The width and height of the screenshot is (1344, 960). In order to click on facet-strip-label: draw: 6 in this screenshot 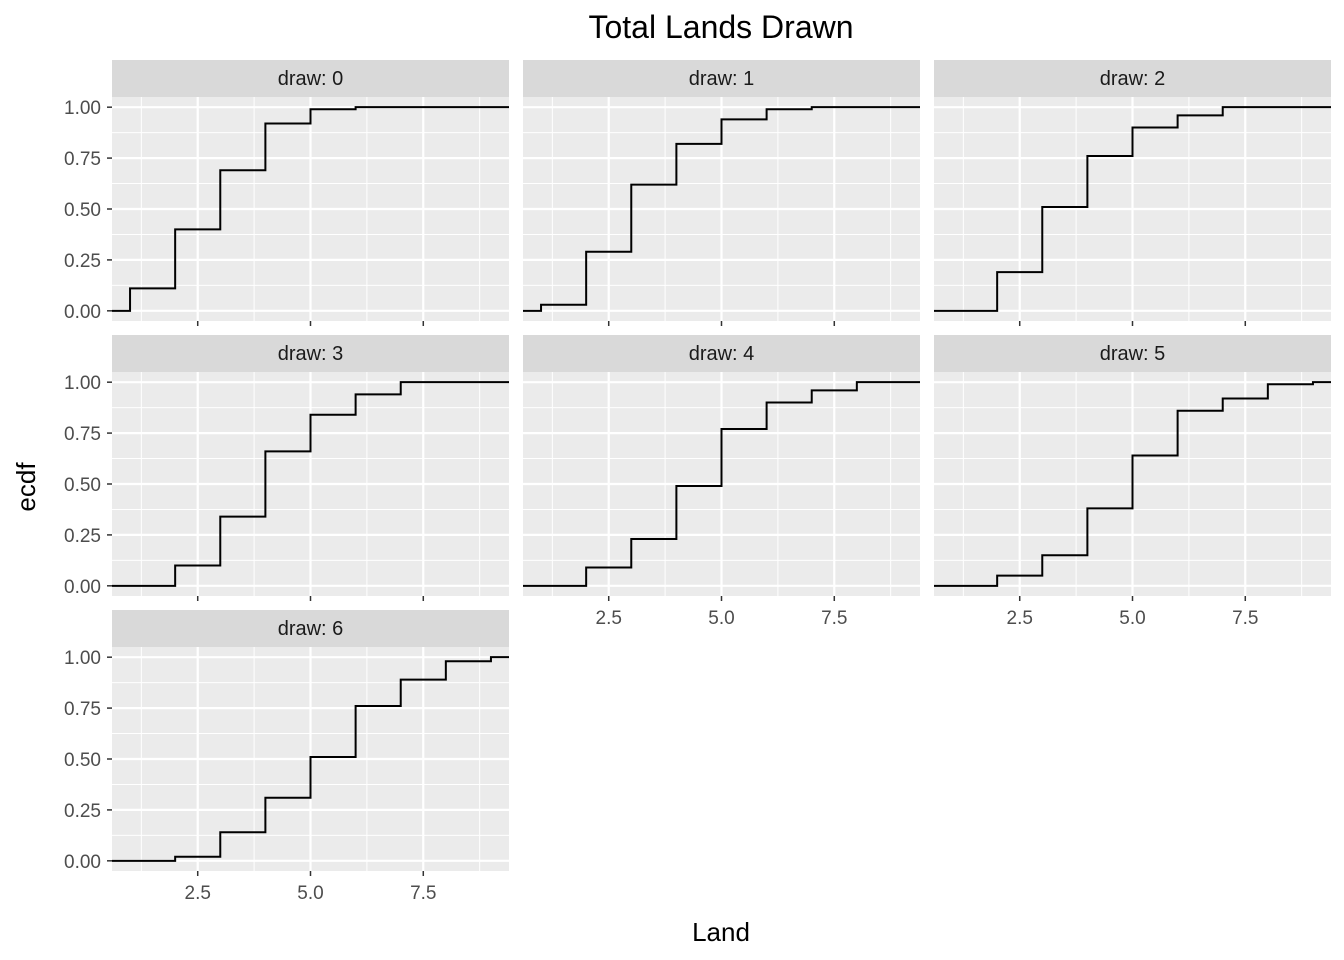, I will do `click(311, 629)`.